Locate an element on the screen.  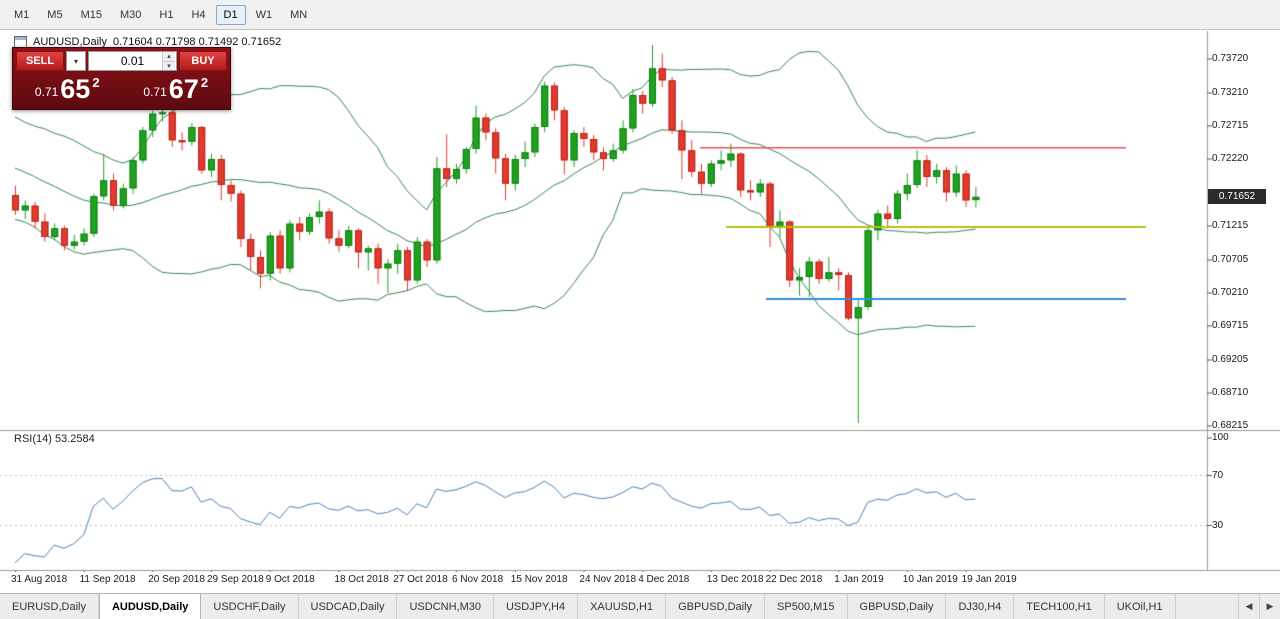
spin-down-icon: ▾ is located at coordinates (168, 65).